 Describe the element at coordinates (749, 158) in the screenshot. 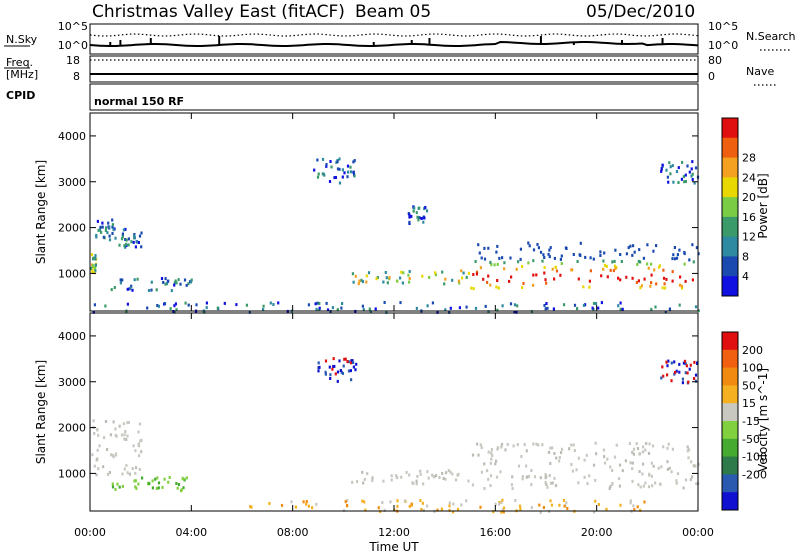

I see `colorbar-tick-label: 28` at that location.